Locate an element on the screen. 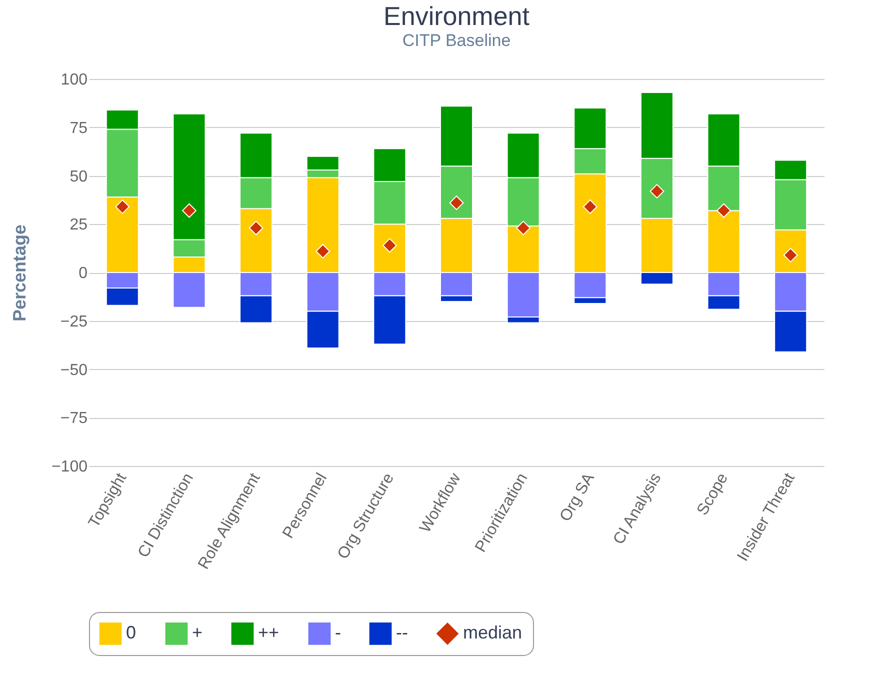  y-tick-label: −25 is located at coordinates (74, 321).